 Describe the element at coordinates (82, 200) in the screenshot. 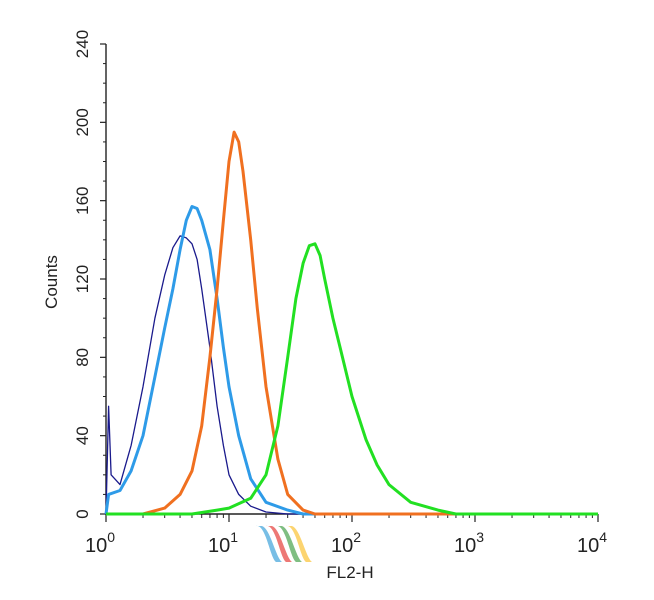

I see `y-tick-label: 160` at that location.